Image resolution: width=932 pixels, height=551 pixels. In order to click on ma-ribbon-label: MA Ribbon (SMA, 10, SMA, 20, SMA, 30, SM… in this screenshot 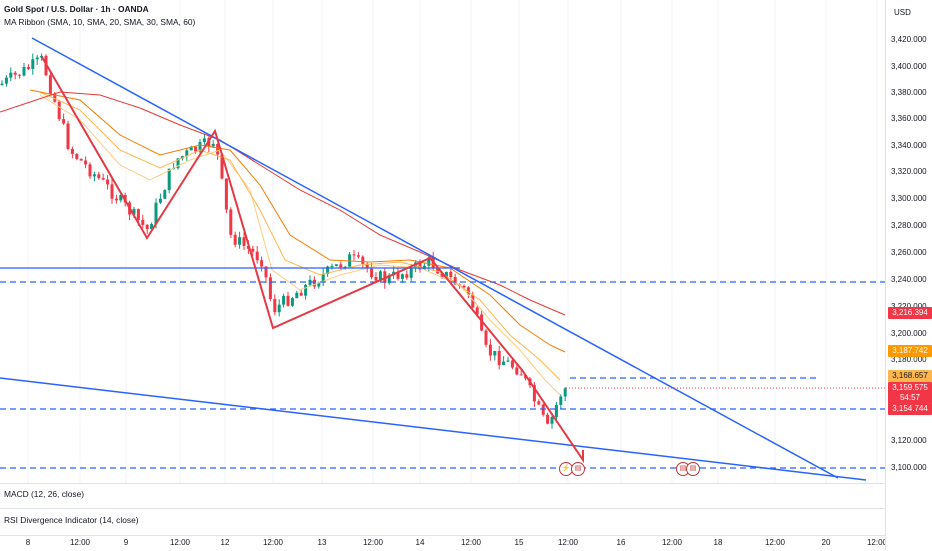, I will do `click(100, 22)`.